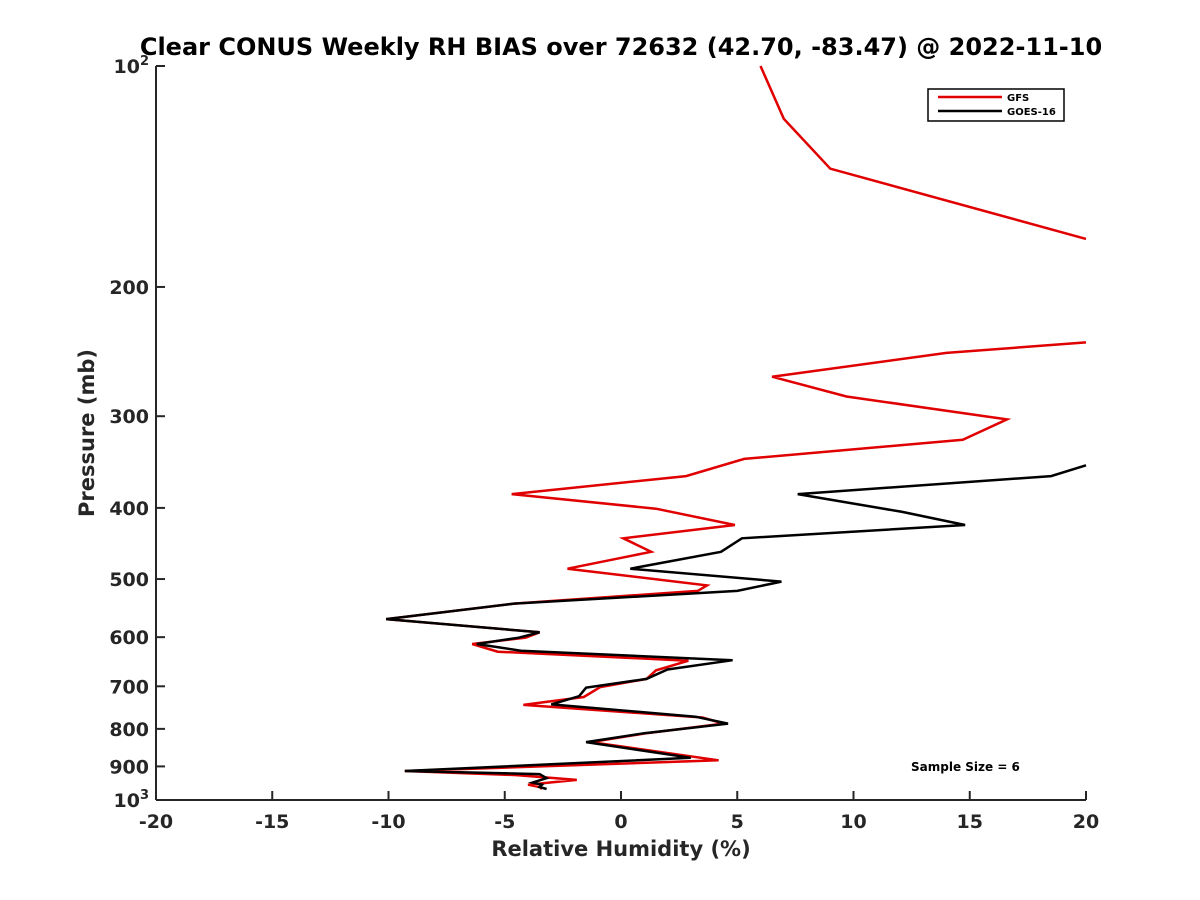  I want to click on y-tick-label: 10², so click(132, 66).